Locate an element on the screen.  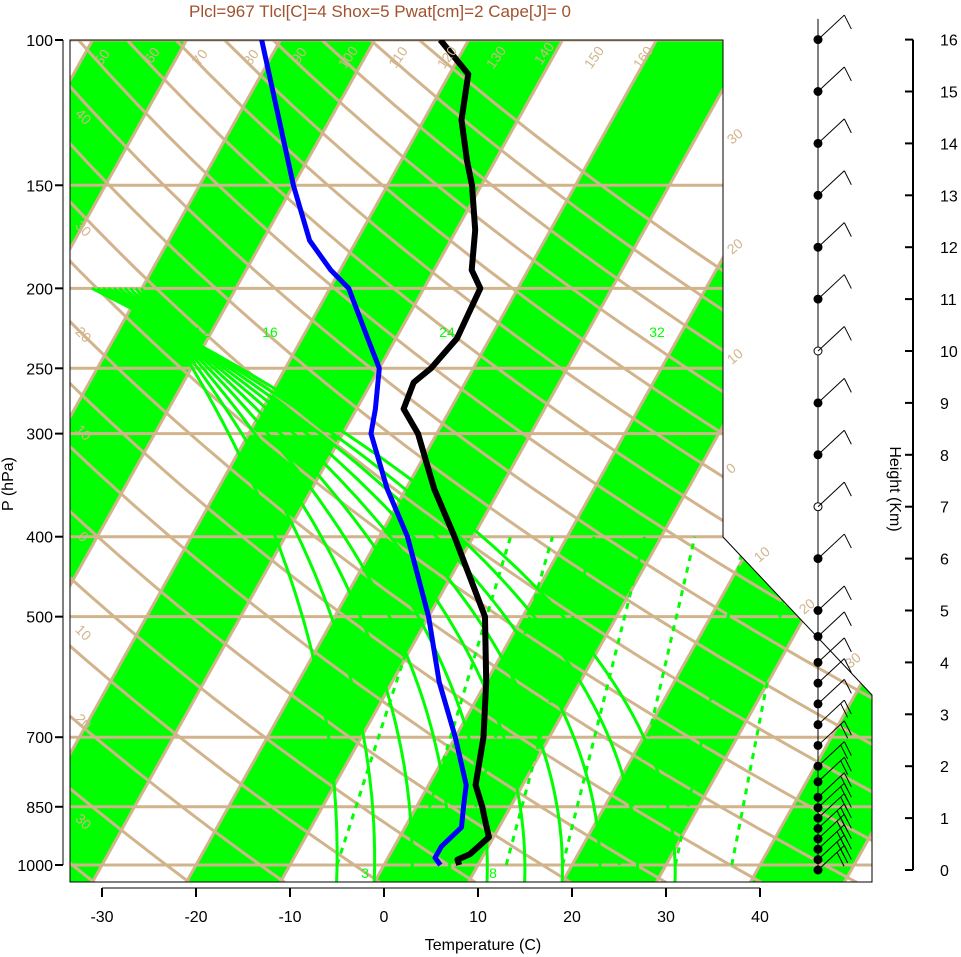
temperature-tick-label: -10 is located at coordinates (289, 917).